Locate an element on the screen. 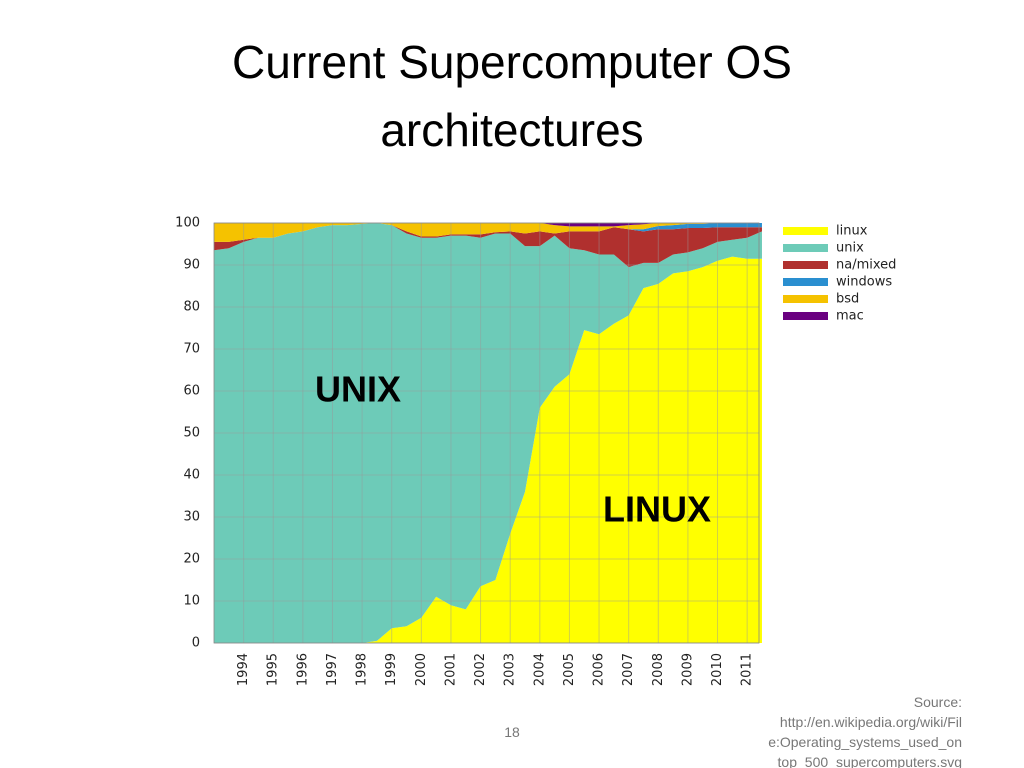 This screenshot has height=768, width=1024. x-tick-label: 2007 is located at coordinates (628, 669).